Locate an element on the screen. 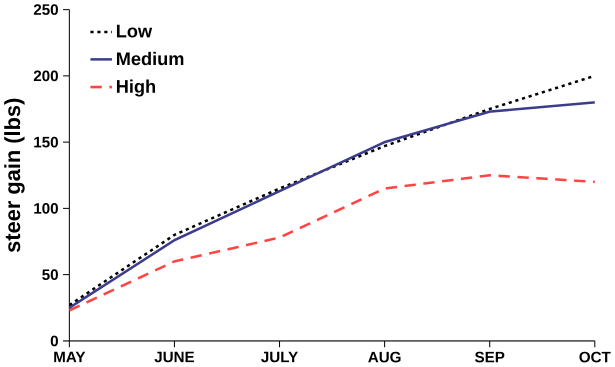  y-tick-label: 50 is located at coordinates (50, 274).